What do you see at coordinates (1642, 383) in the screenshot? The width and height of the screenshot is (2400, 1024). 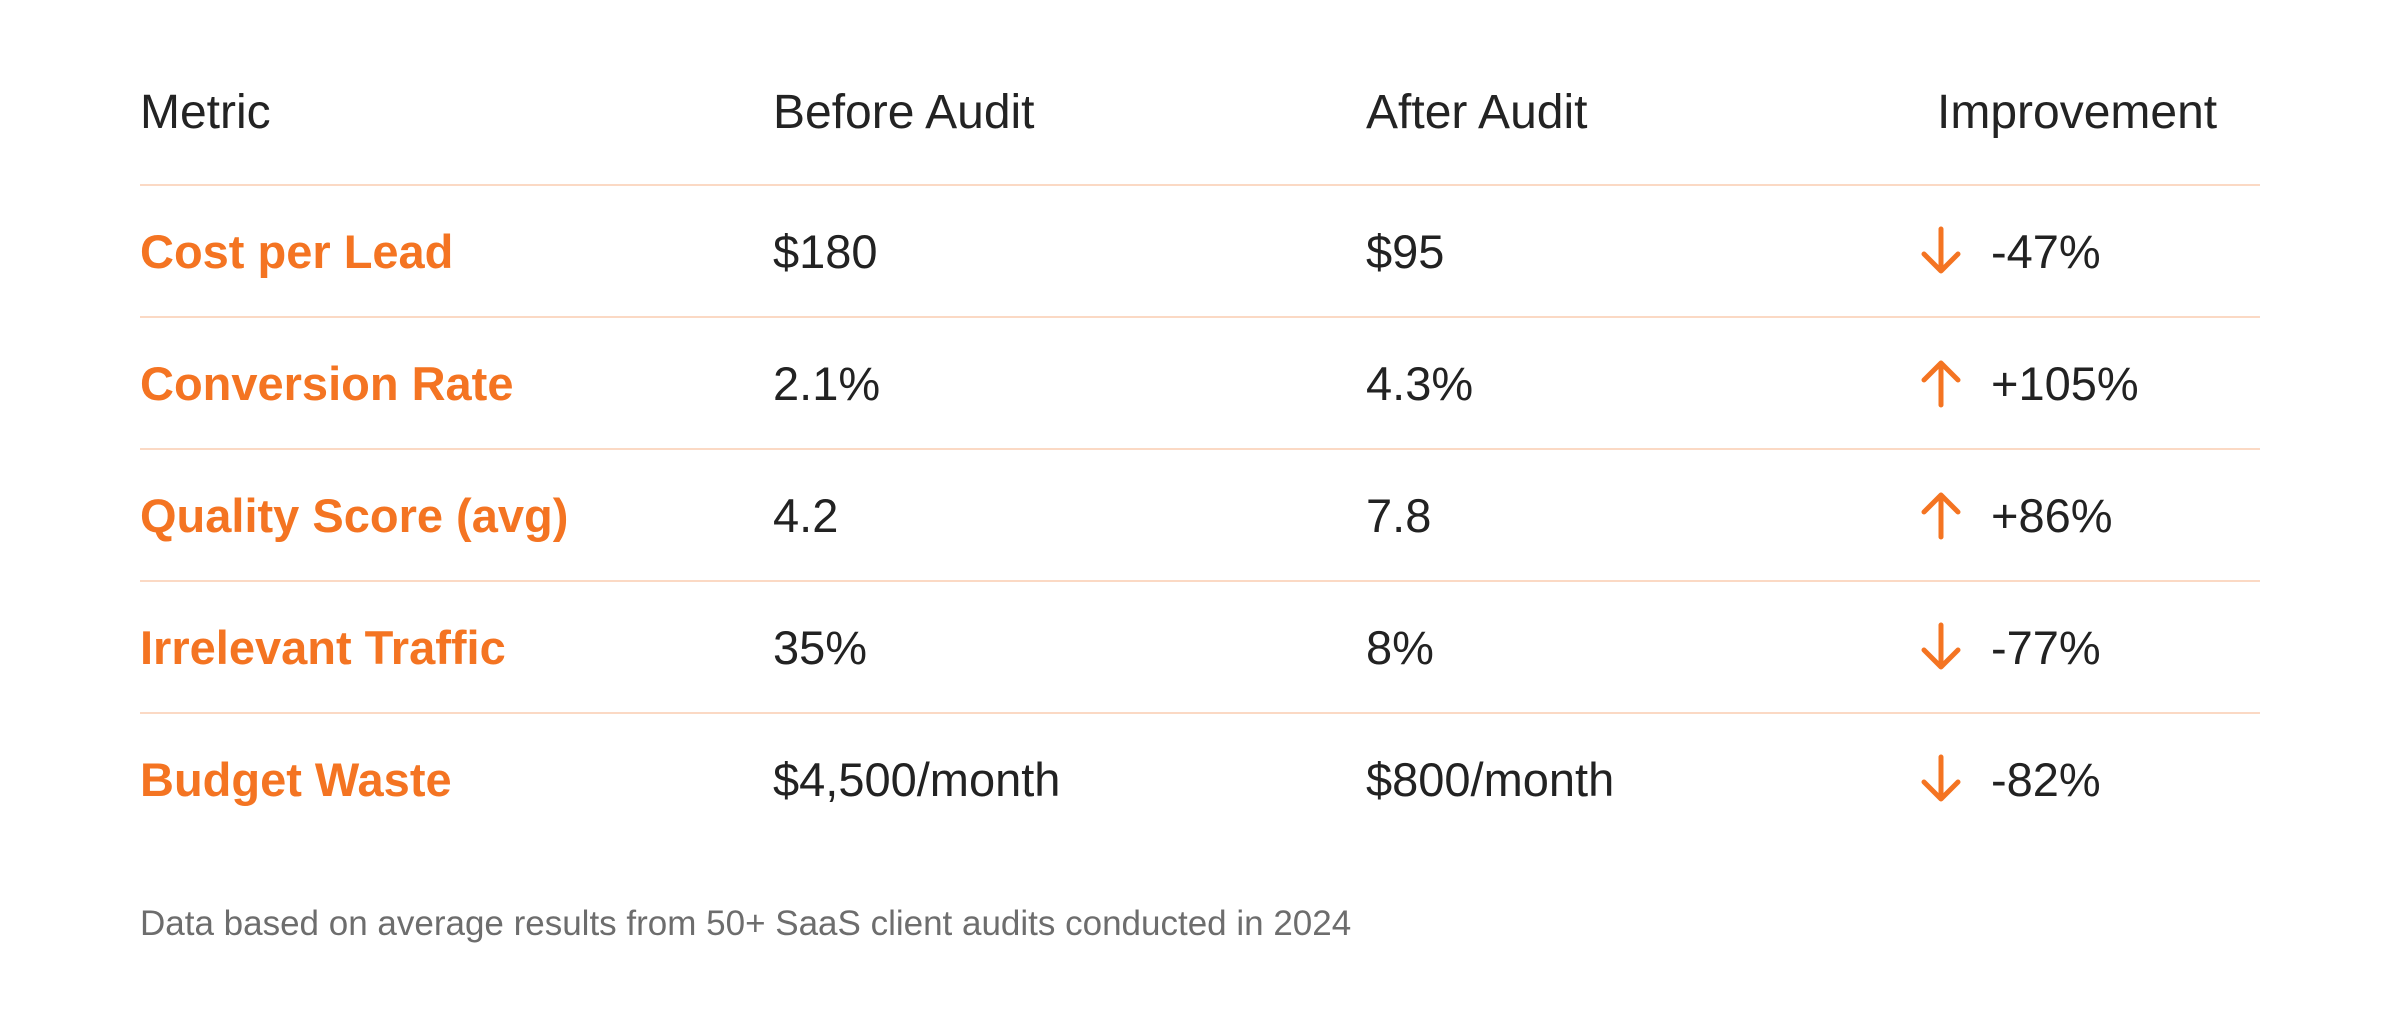 I see `after-value: 4.3%` at bounding box center [1642, 383].